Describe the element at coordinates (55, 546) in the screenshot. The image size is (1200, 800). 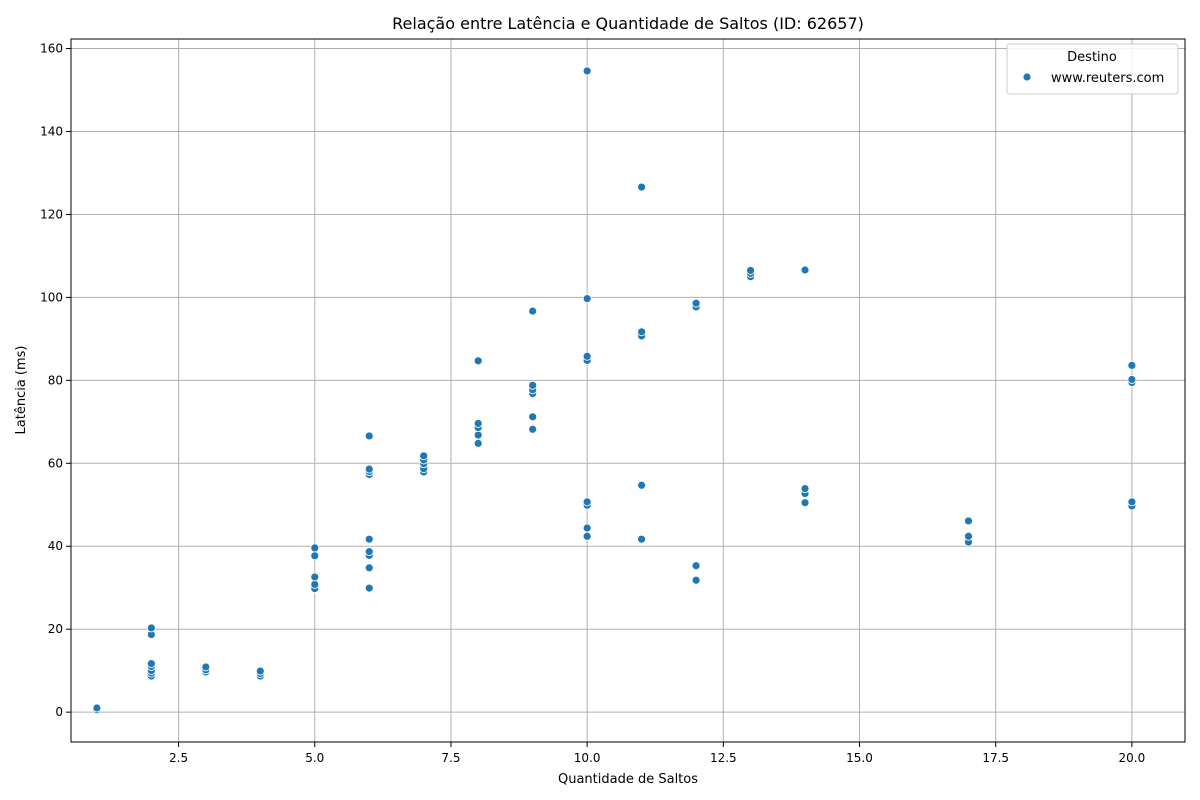
I see `y-tick-label: 40` at that location.